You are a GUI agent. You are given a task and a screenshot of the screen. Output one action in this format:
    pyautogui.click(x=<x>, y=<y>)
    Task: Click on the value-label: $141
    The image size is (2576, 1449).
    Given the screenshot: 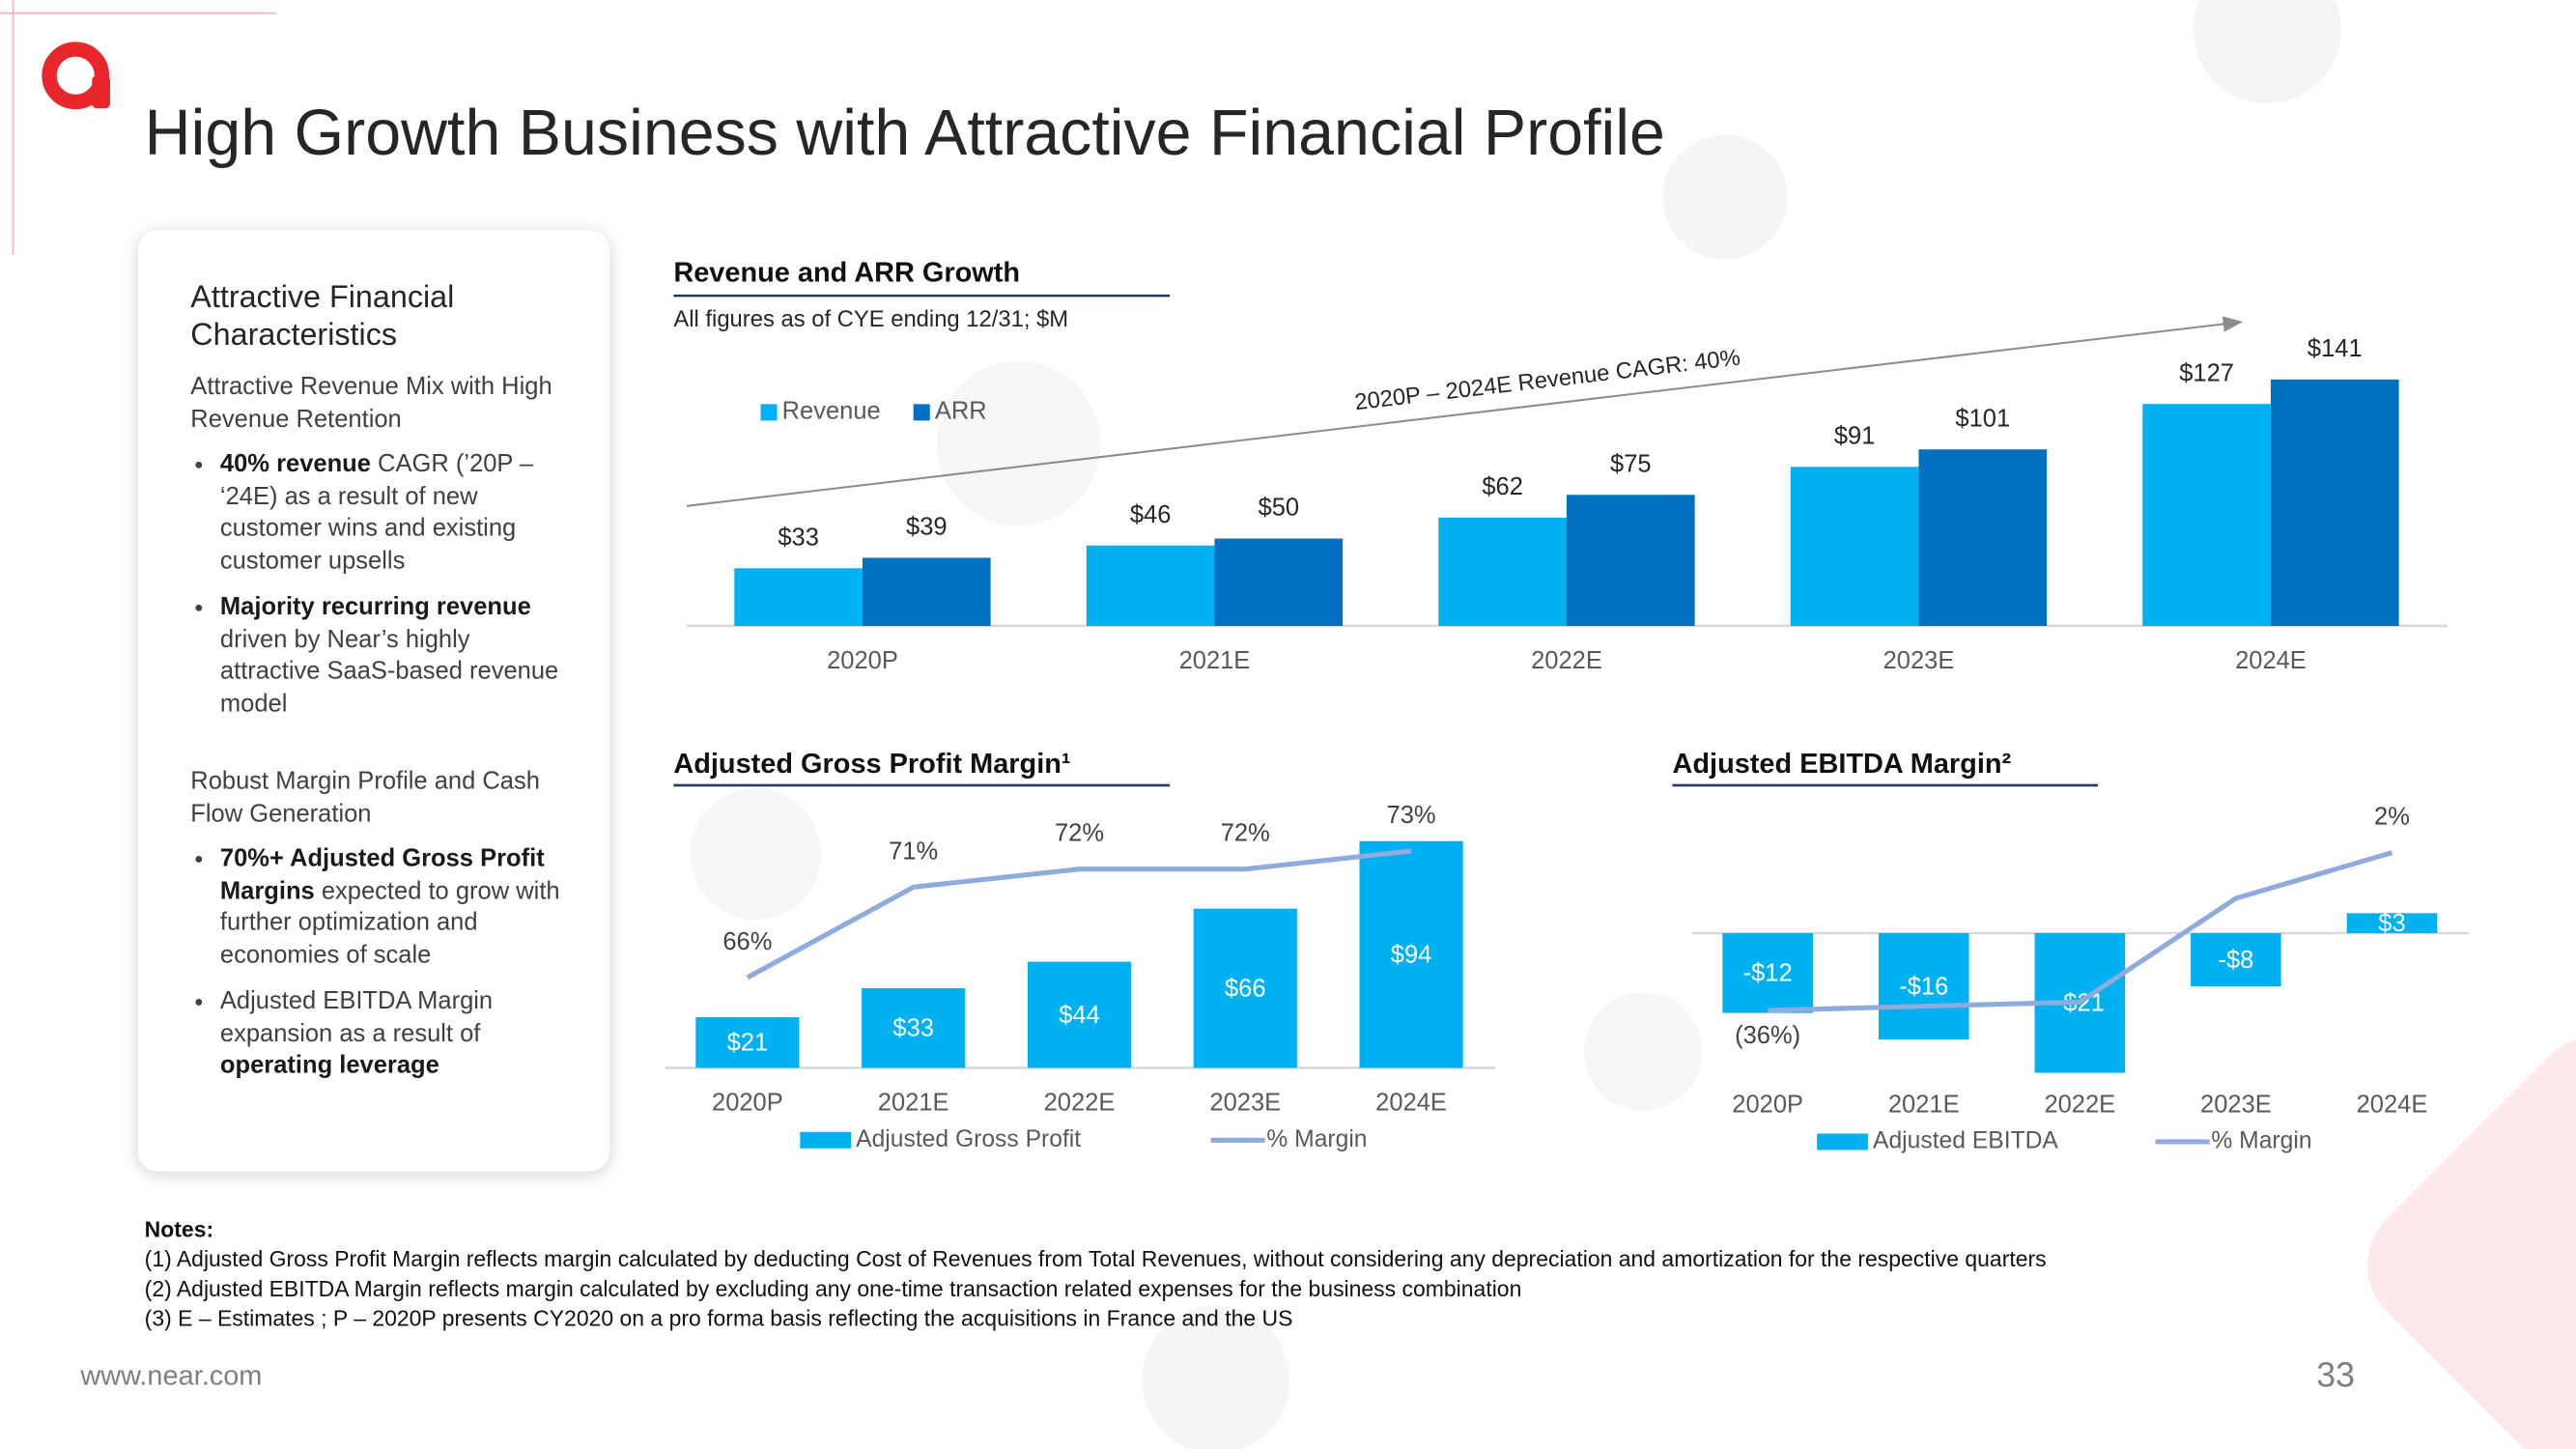 What is the action you would take?
    pyautogui.click(x=2335, y=348)
    